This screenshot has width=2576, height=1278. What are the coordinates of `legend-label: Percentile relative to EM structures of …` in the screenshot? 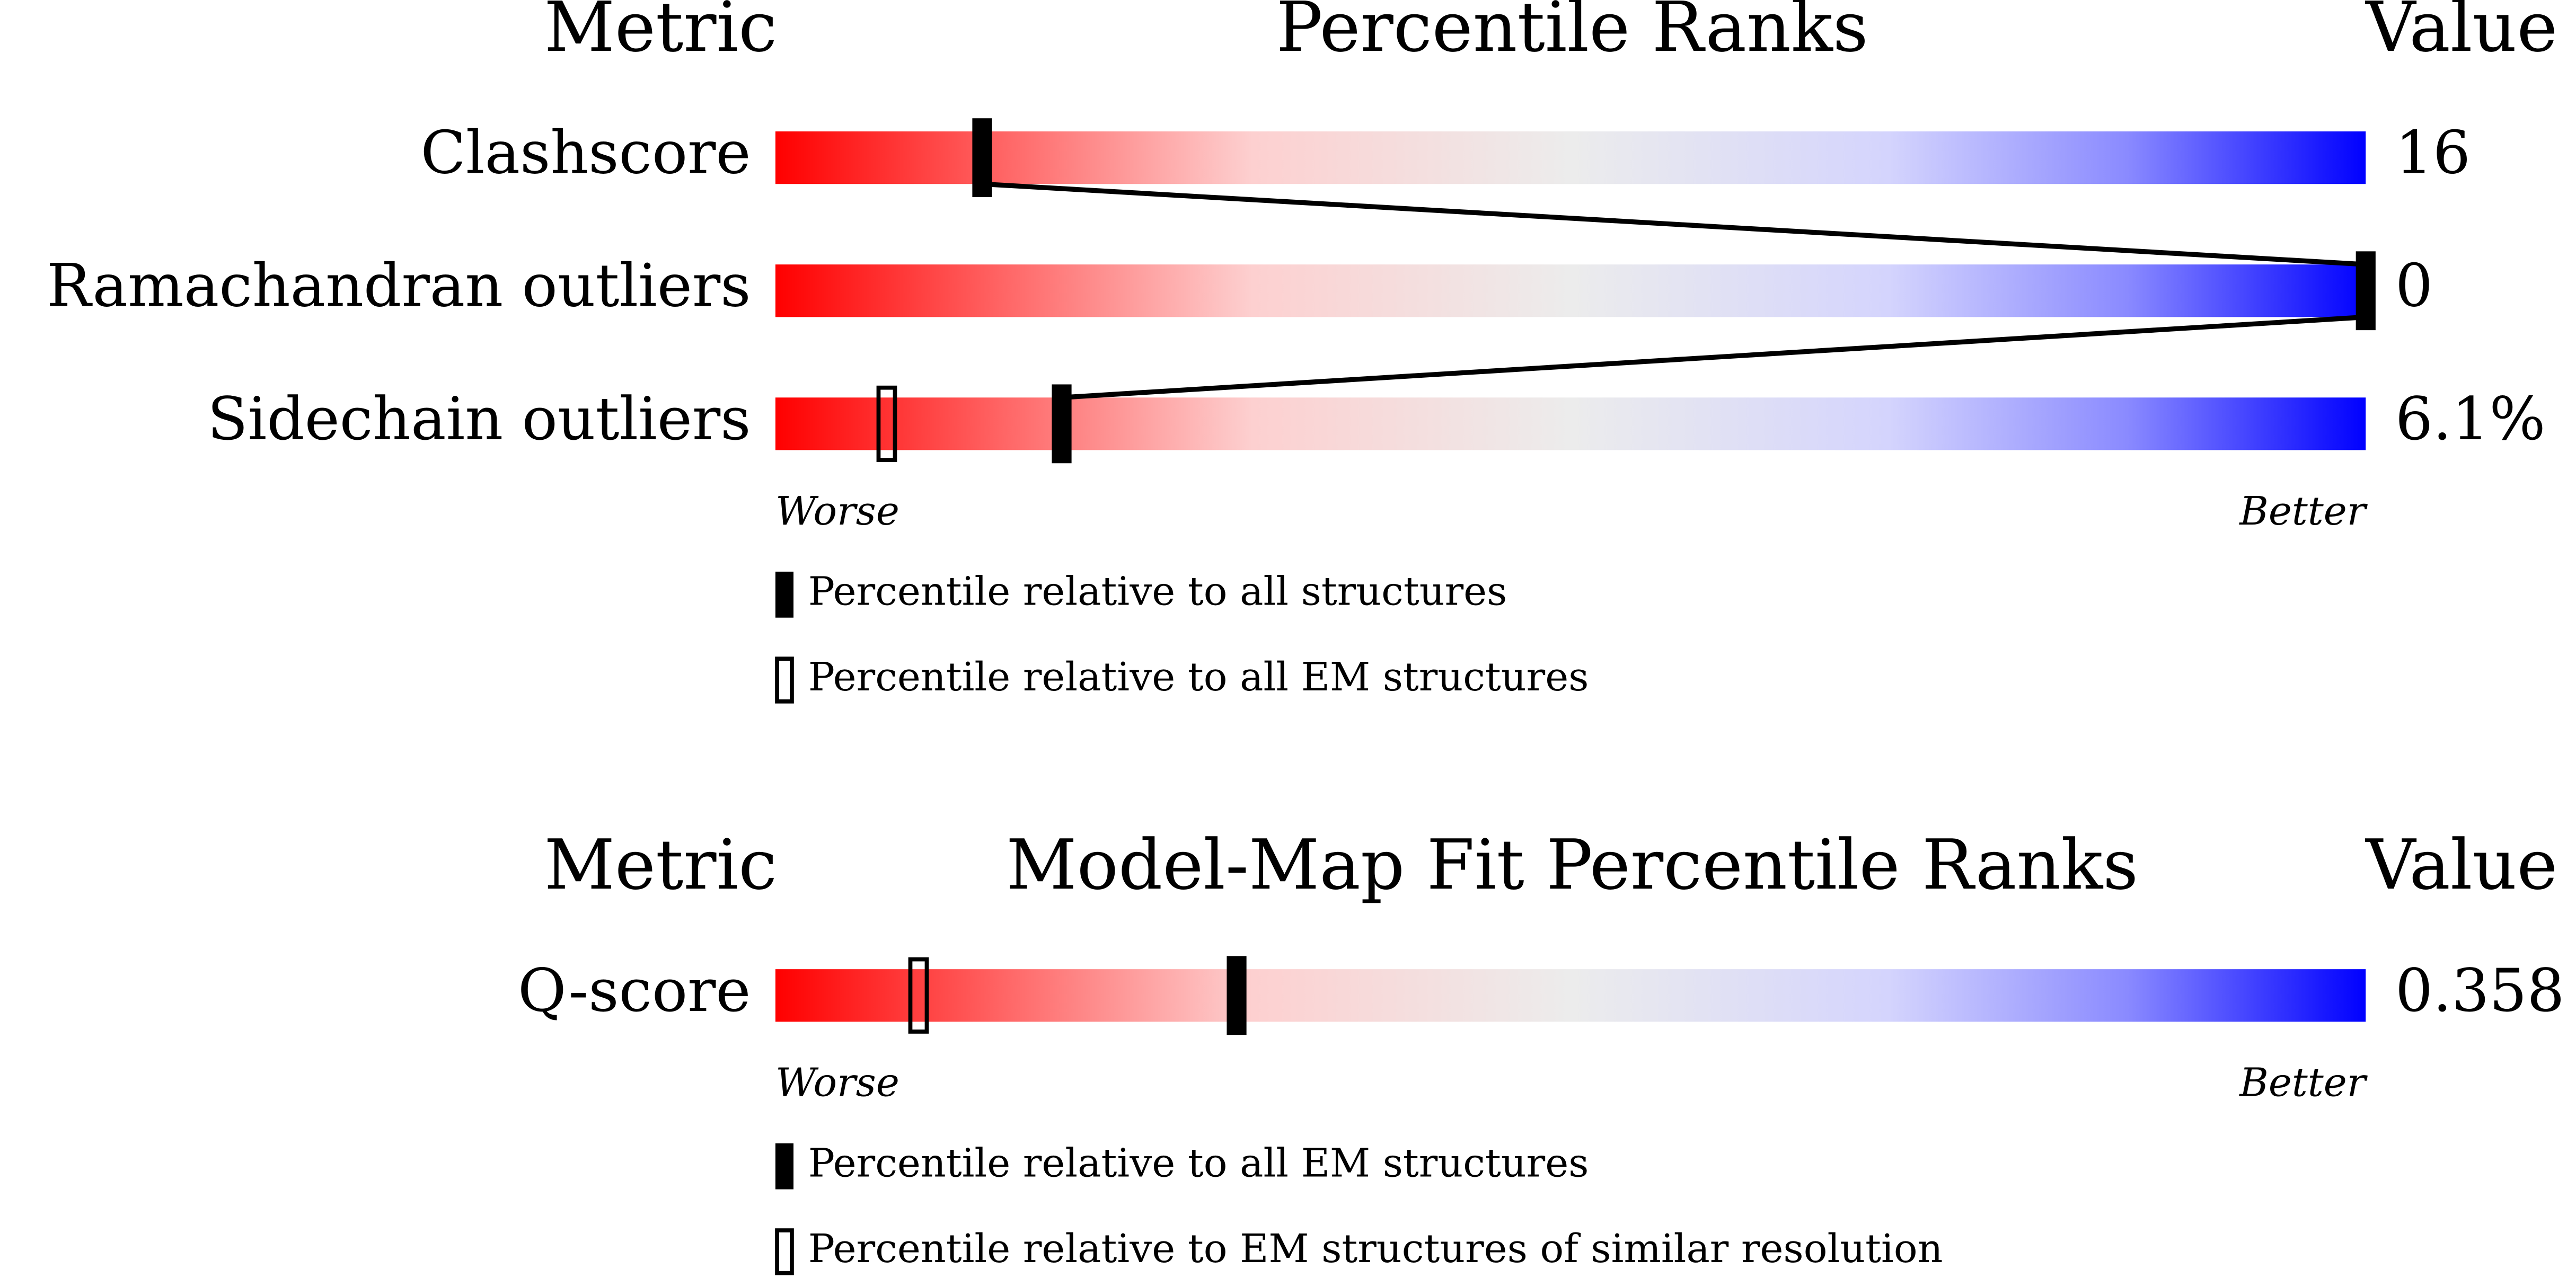 It's located at (1375, 1249).